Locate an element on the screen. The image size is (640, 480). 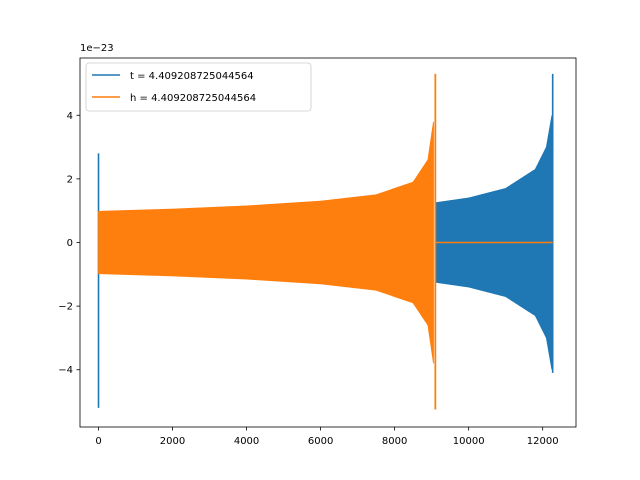
y-tick-label: −2 is located at coordinates (65, 307).